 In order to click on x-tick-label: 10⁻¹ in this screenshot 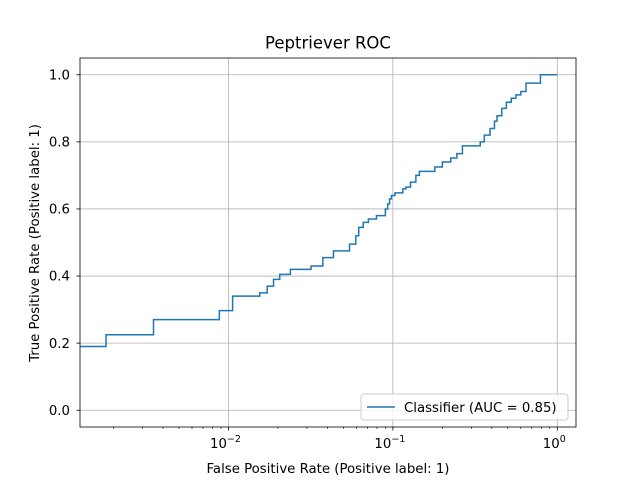, I will do `click(389, 443)`.